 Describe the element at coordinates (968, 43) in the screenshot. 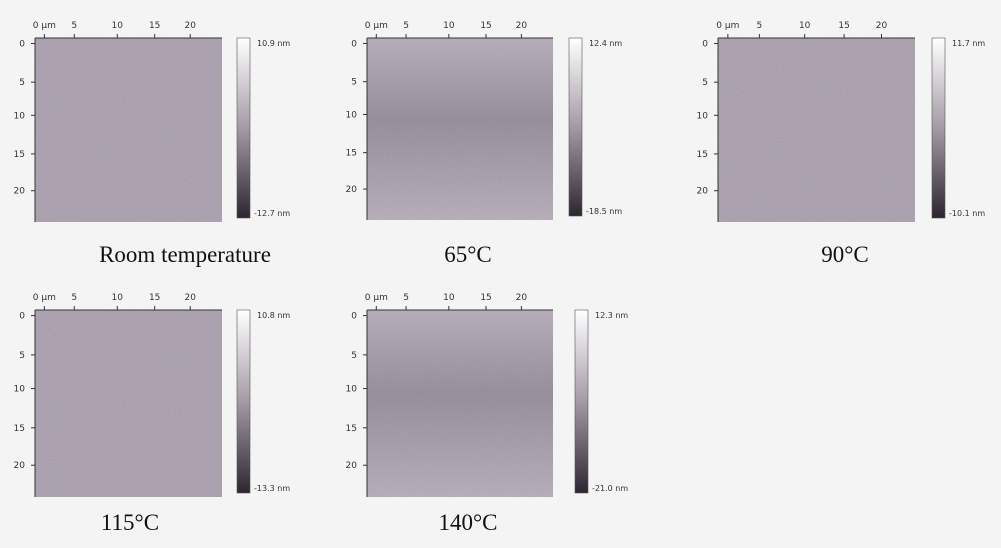

I see `colorbar-max: 11.7 nm` at that location.